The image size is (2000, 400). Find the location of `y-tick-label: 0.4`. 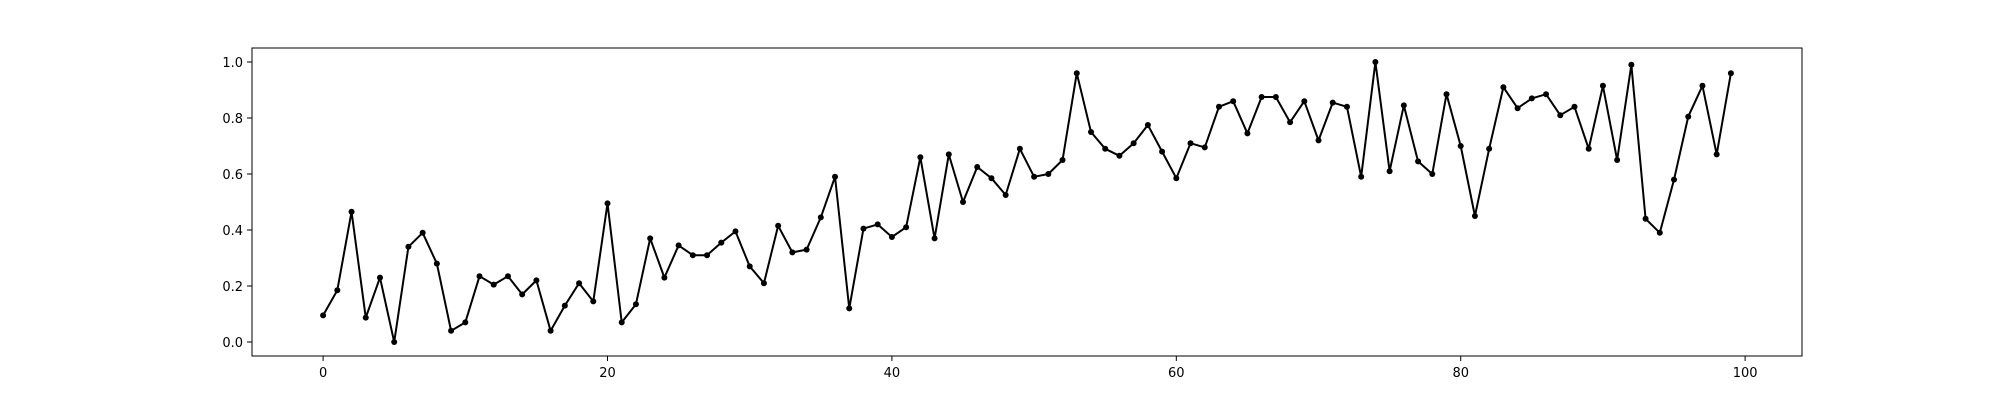

y-tick-label: 0.4 is located at coordinates (232, 231).